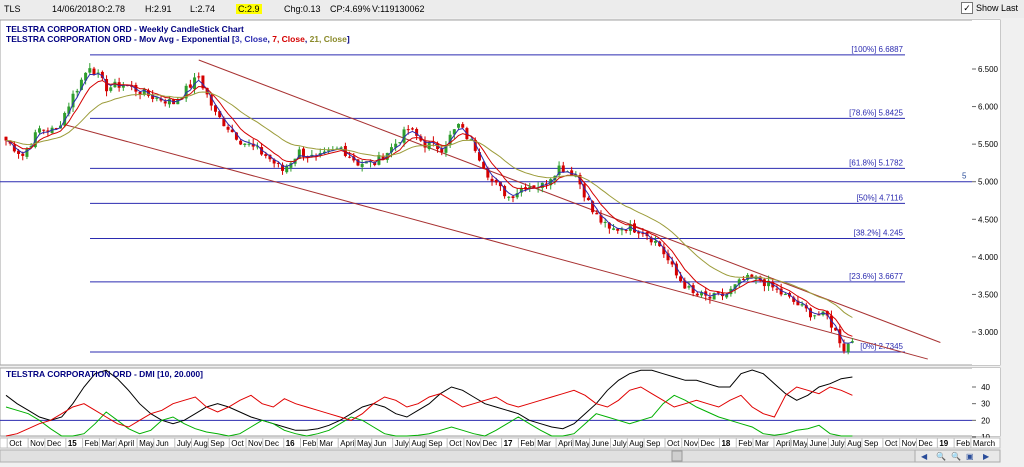 The image size is (1024, 467). Describe the element at coordinates (988, 219) in the screenshot. I see `price-tick-label: 4.500` at that location.